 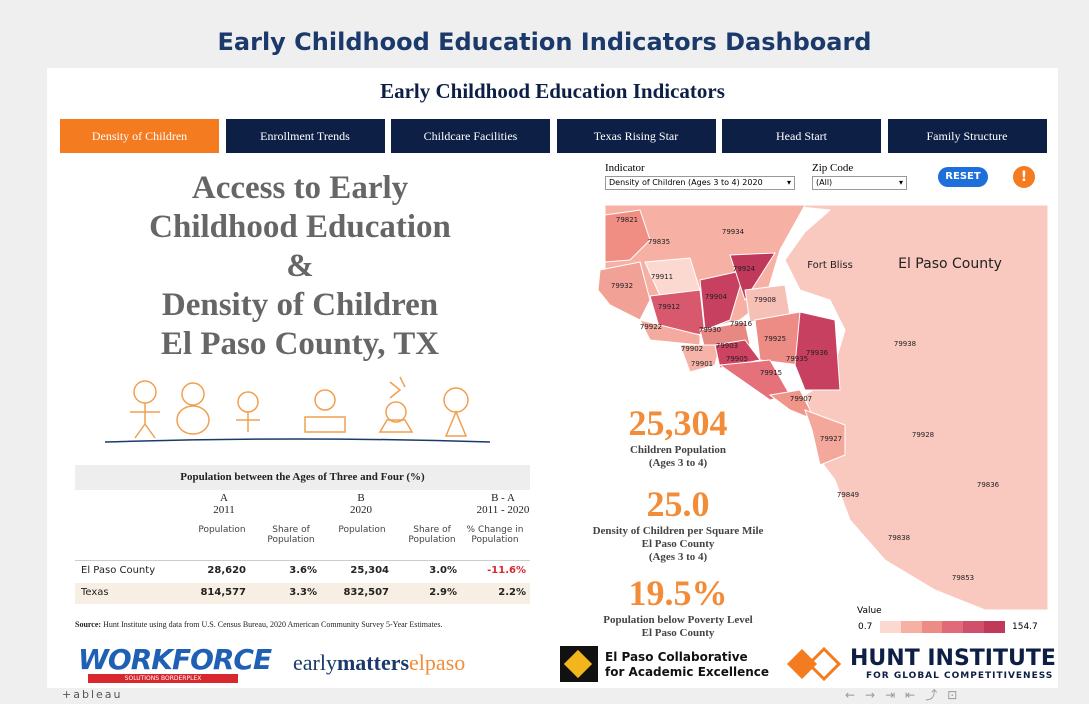 What do you see at coordinates (869, 611) in the screenshot?
I see `legend-title: Value` at bounding box center [869, 611].